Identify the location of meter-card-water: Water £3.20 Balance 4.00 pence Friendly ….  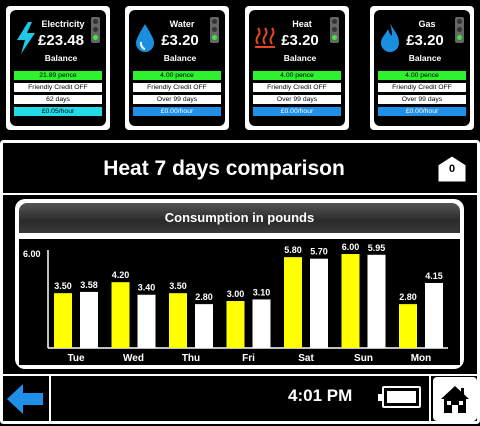
(177, 68).